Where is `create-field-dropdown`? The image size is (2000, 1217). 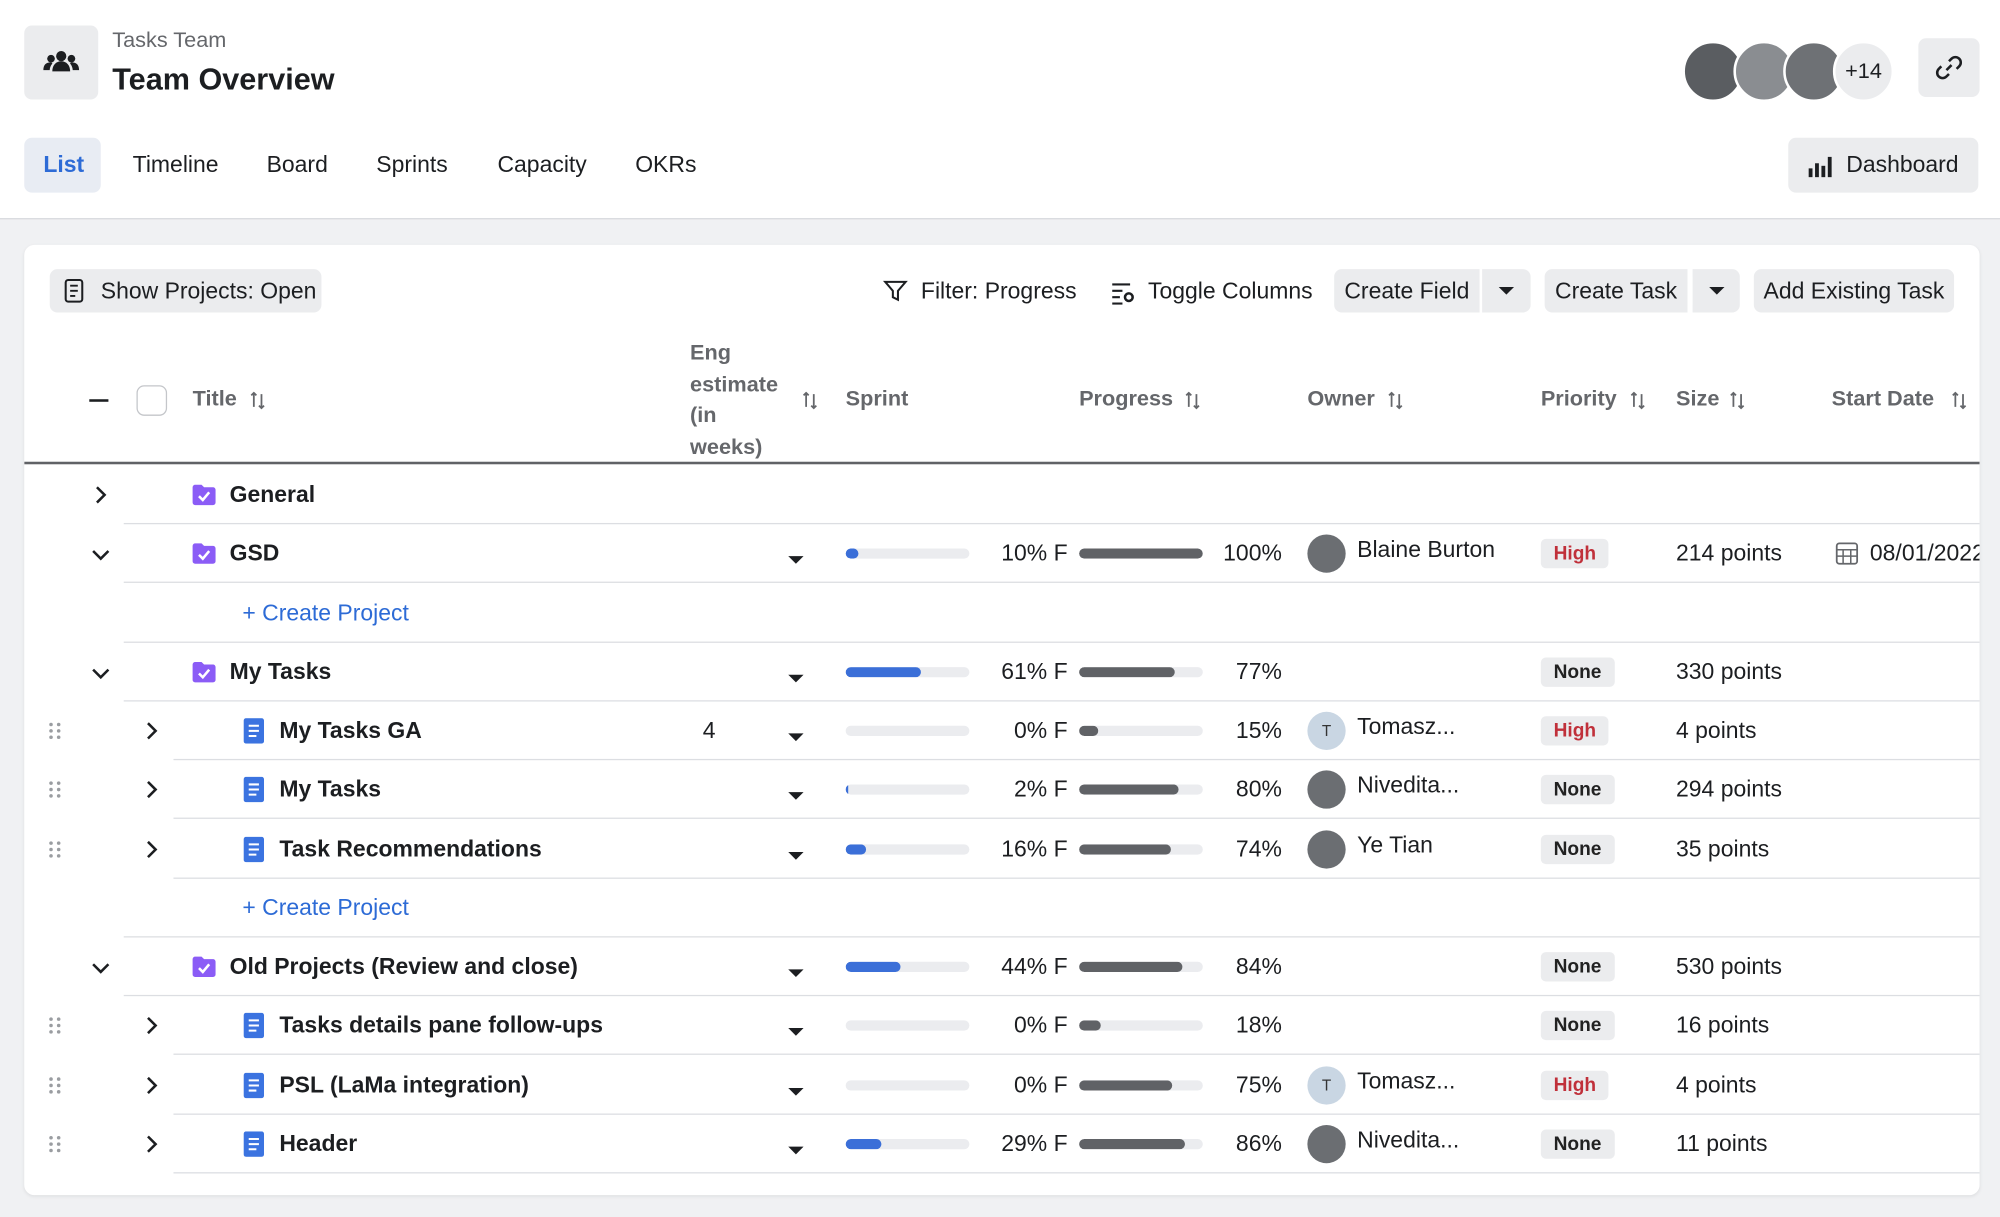
create-field-dropdown is located at coordinates (1506, 291).